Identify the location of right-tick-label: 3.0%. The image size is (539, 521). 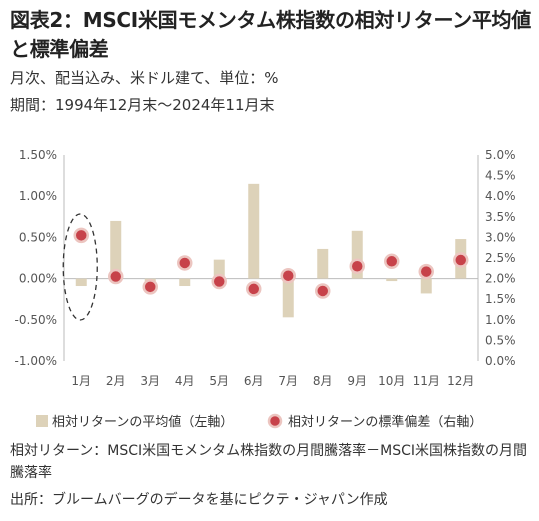
(500, 237).